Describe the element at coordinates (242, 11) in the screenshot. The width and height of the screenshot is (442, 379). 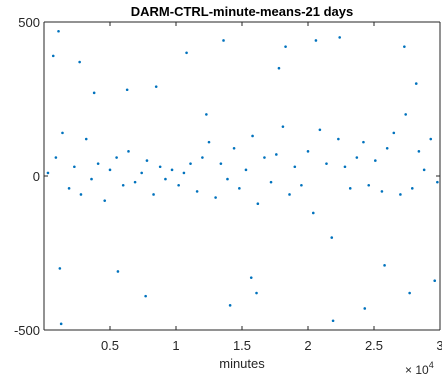
I see `chart-title: DARM-CTRL-minute-means-21 days` at that location.